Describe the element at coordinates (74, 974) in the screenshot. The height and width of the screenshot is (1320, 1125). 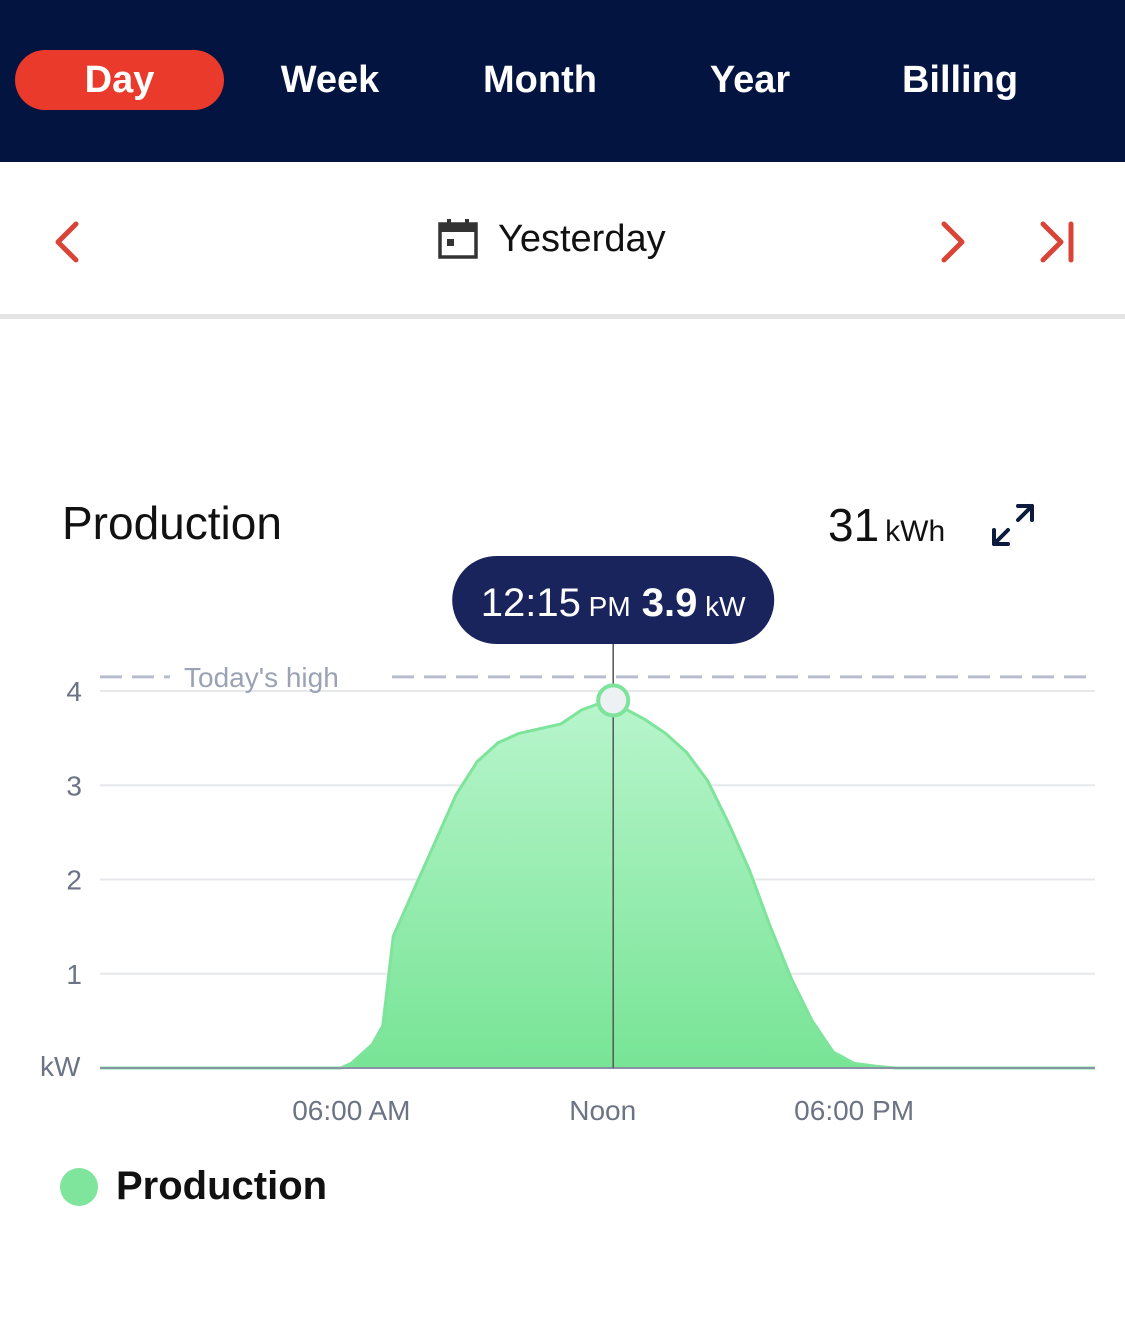
I see `y-tick-label: 1` at that location.